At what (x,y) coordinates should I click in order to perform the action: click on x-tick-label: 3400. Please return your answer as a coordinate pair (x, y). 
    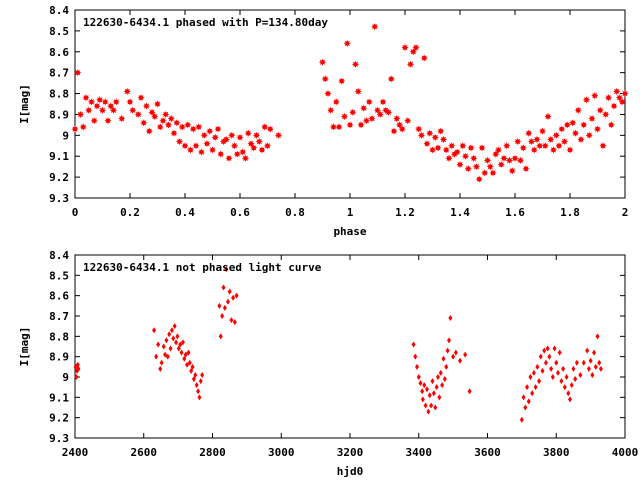
    Looking at the image, I should click on (419, 452).